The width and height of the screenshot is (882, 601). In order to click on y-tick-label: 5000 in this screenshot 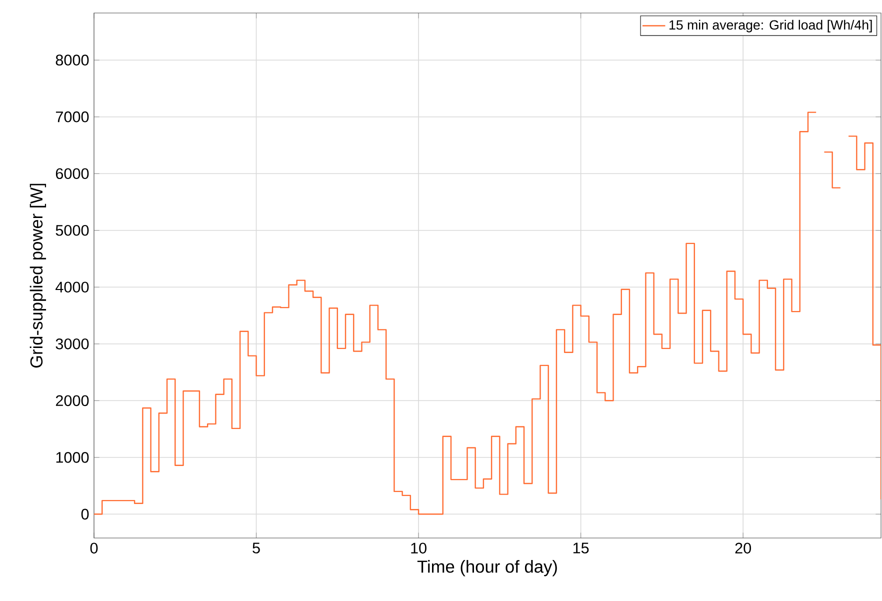, I will do `click(72, 230)`.